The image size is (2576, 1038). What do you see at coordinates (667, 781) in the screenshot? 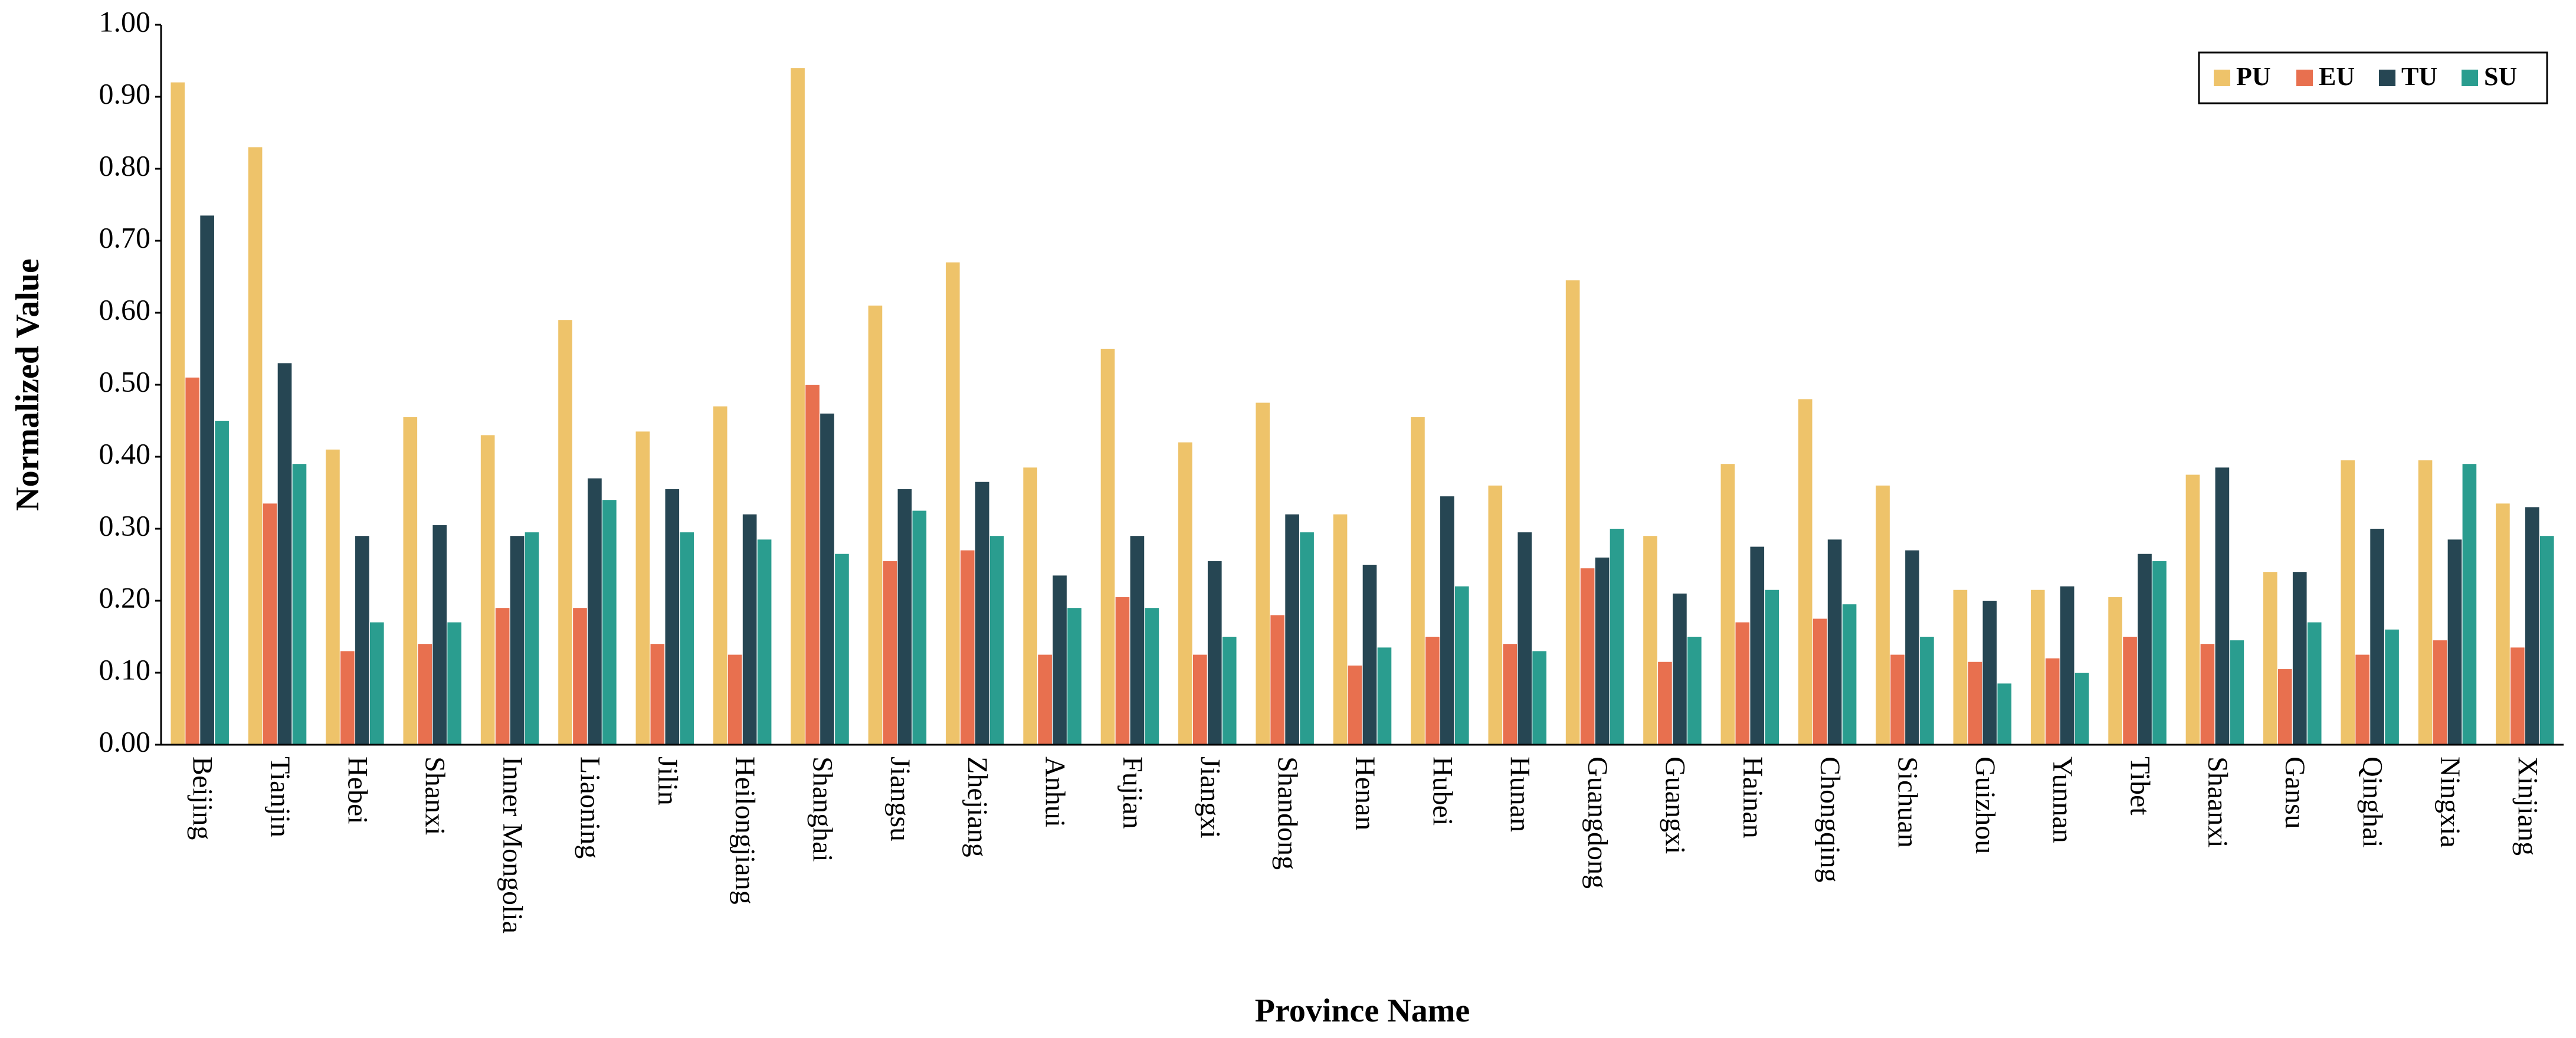
I see `x-tick-label: Jilin` at bounding box center [667, 781].